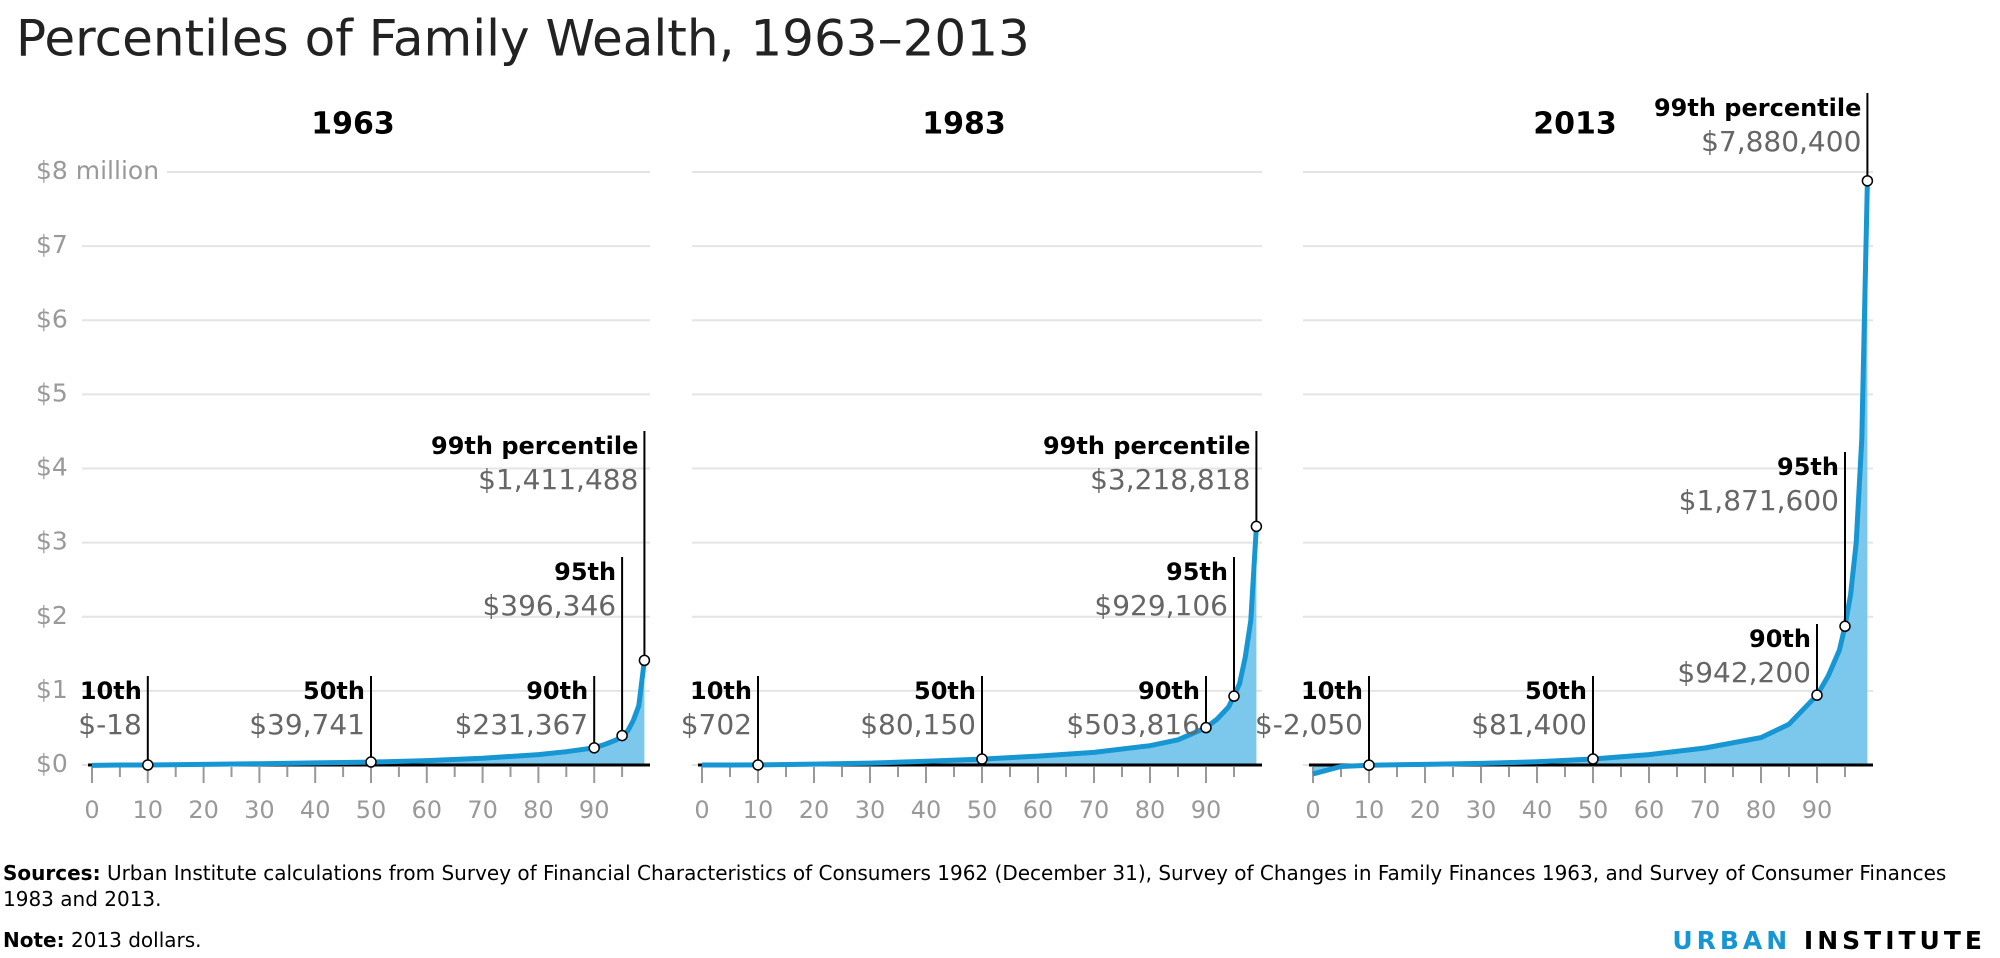 The image size is (2000, 958). Describe the element at coordinates (1744, 672) in the screenshot. I see `value-label: $942,200` at that location.